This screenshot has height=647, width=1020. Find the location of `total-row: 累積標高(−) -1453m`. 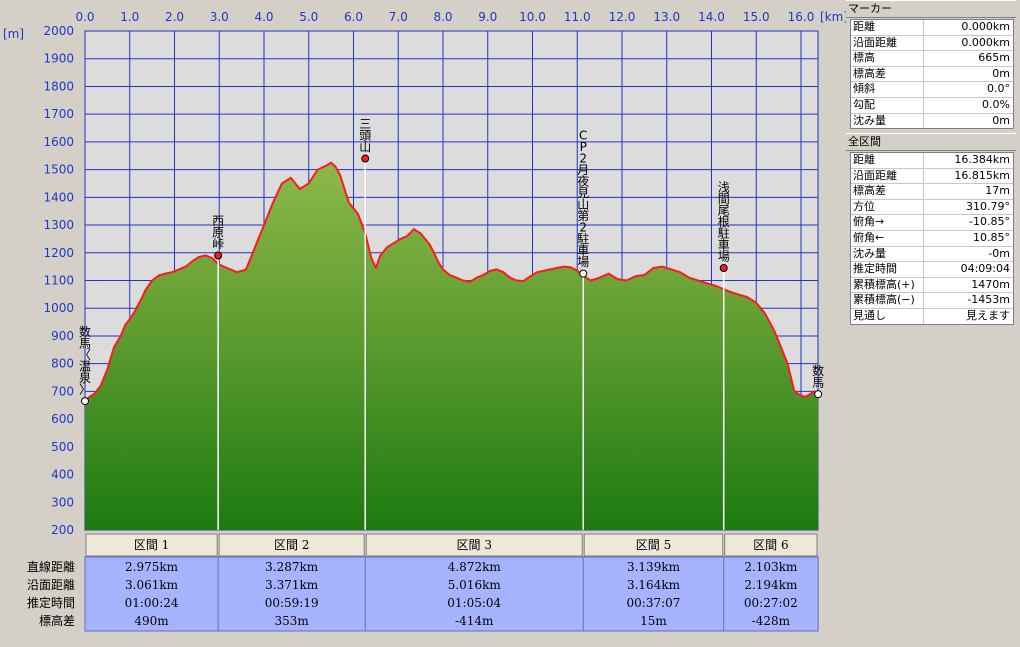

total-row: 累積標高(−) -1453m is located at coordinates (932, 301).